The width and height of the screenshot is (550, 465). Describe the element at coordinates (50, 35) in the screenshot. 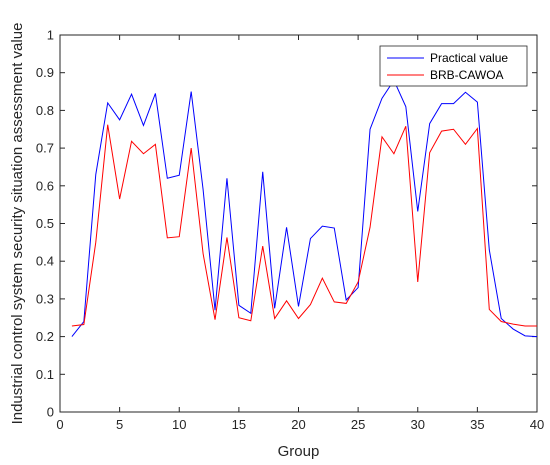

I see `y-tick-label: 1` at that location.